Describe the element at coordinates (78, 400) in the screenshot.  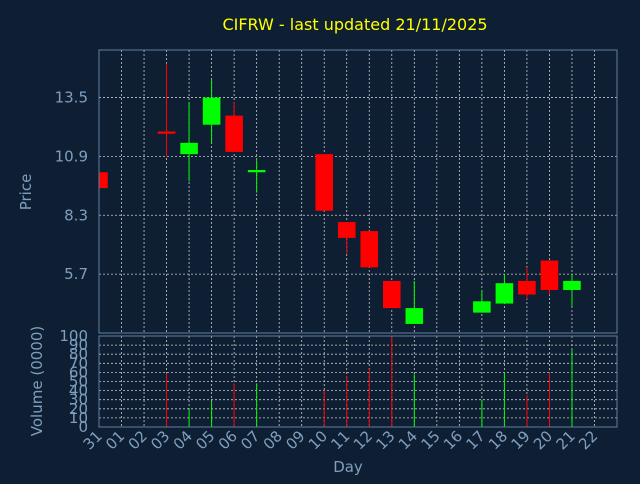
I see `volume-tick-label: 30` at that location.